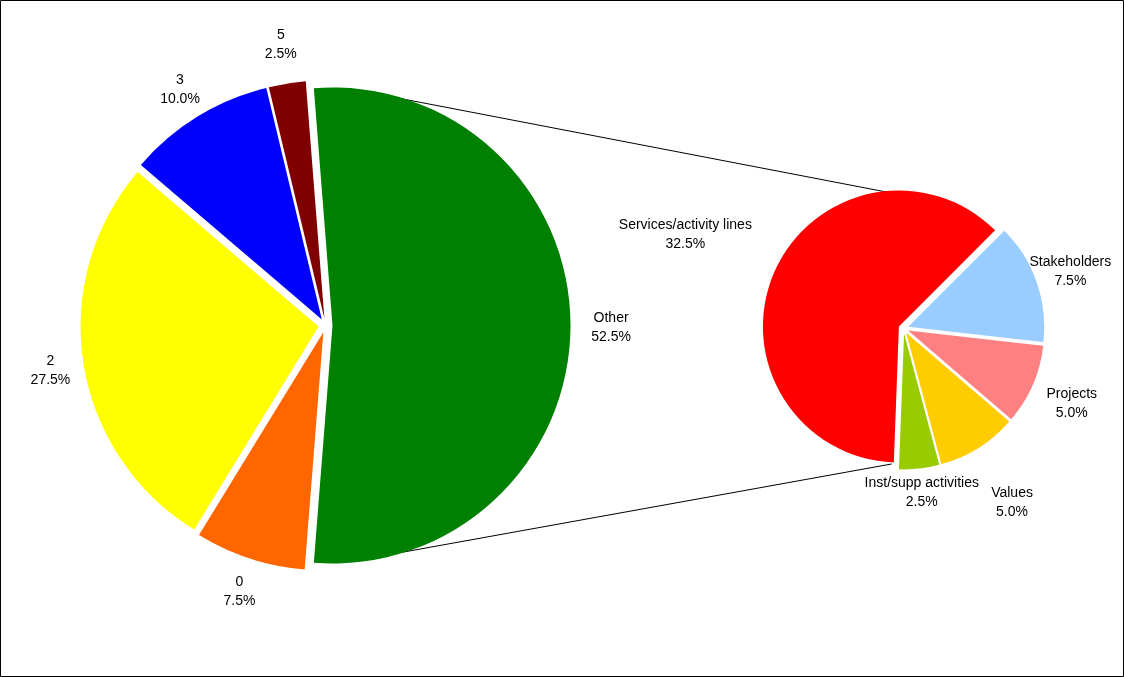  What do you see at coordinates (1012, 492) in the screenshot?
I see `slice-label: Values` at bounding box center [1012, 492].